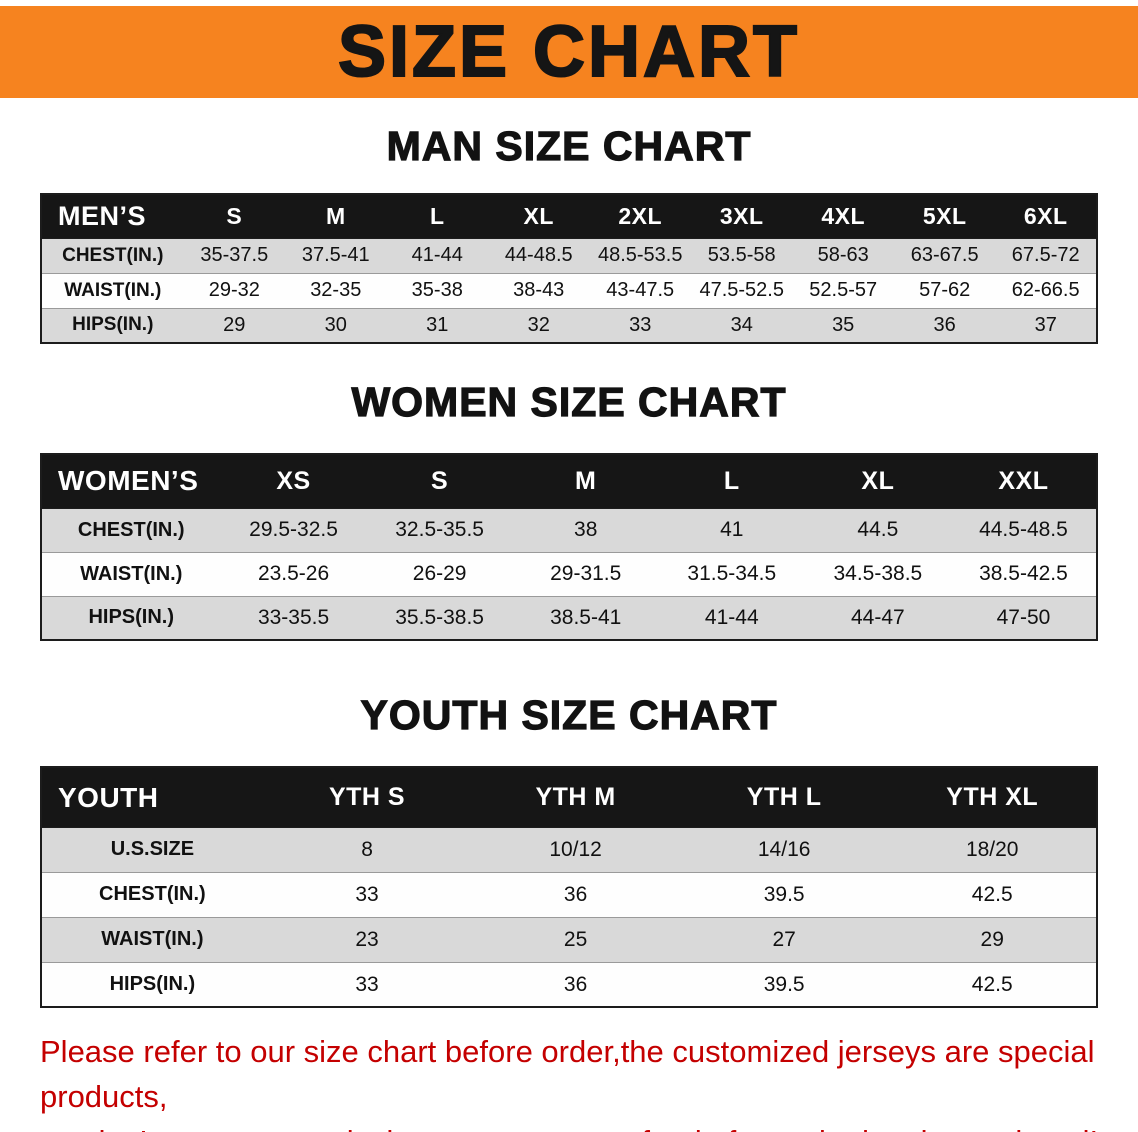  I want to click on size-value-cell: 34.5-38.5, so click(878, 574).